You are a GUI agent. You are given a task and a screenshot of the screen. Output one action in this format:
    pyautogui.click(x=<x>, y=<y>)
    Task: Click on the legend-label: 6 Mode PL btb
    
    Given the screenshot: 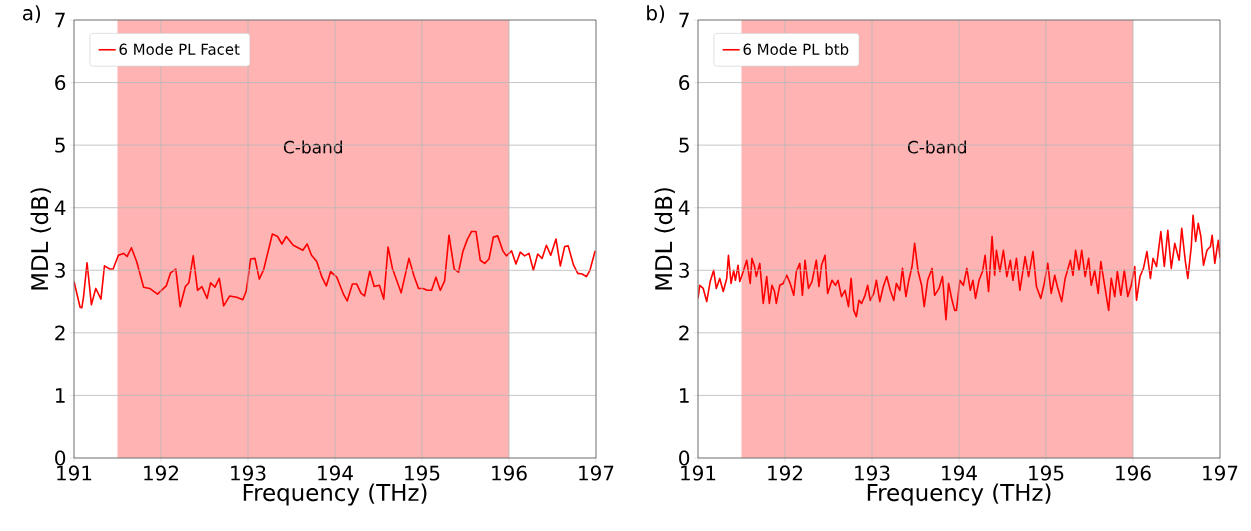 What is the action you would take?
    pyautogui.click(x=796, y=49)
    